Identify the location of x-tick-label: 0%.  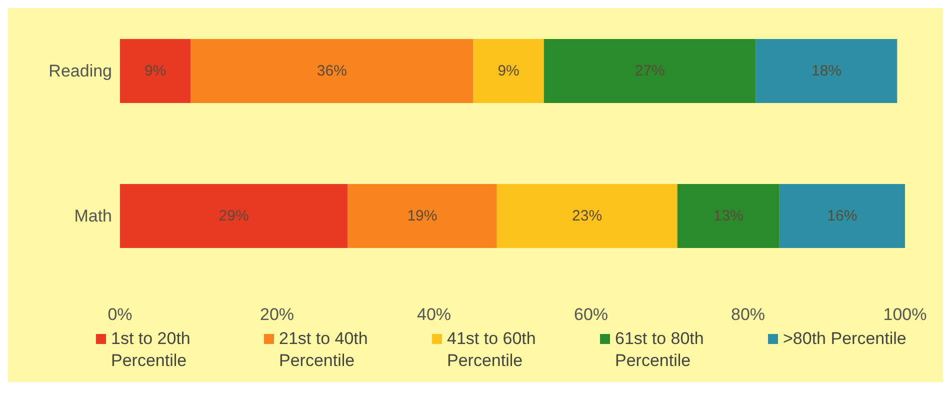
(120, 314).